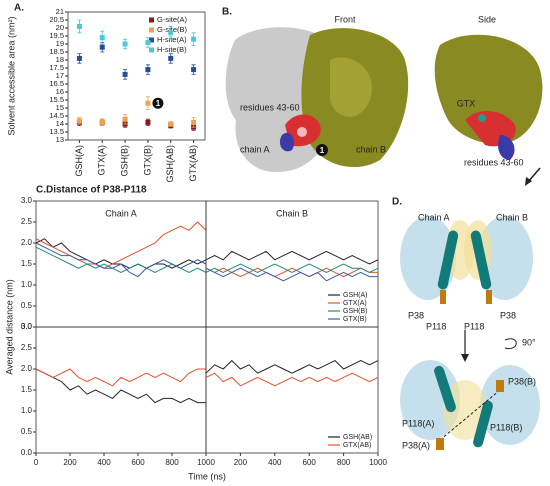 The height and width of the screenshot is (486, 550). Describe the element at coordinates (121, 213) in the screenshot. I see `subplot-title: Chain A` at that location.